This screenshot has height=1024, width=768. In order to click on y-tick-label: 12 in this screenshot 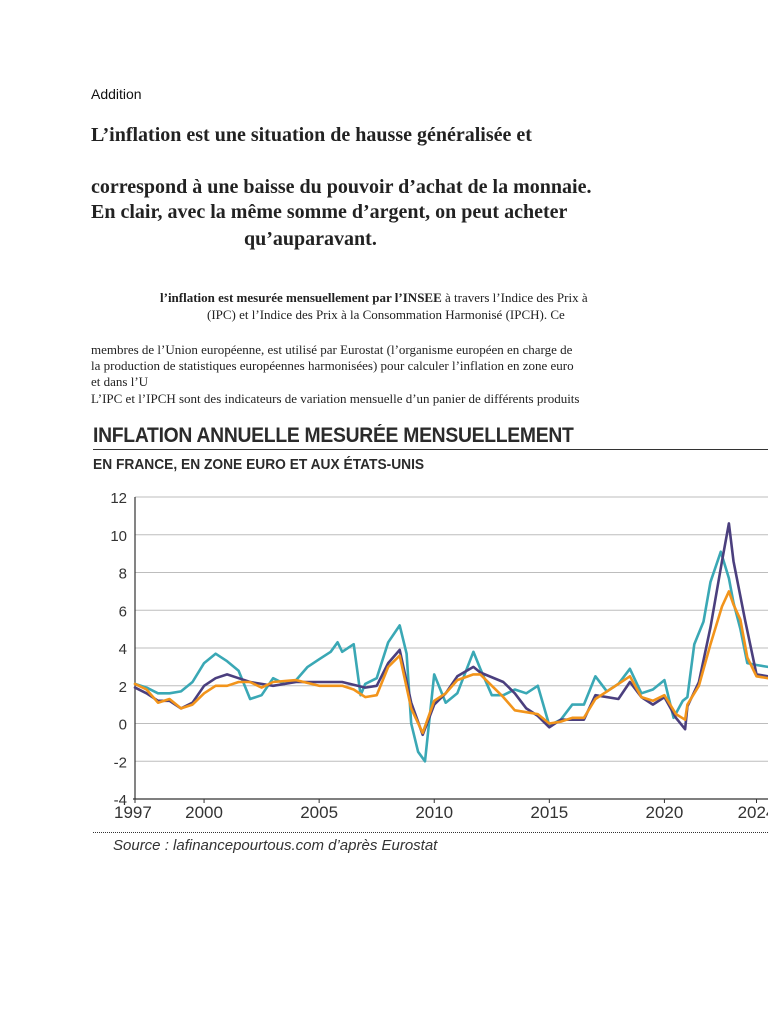, I will do `click(118, 498)`.